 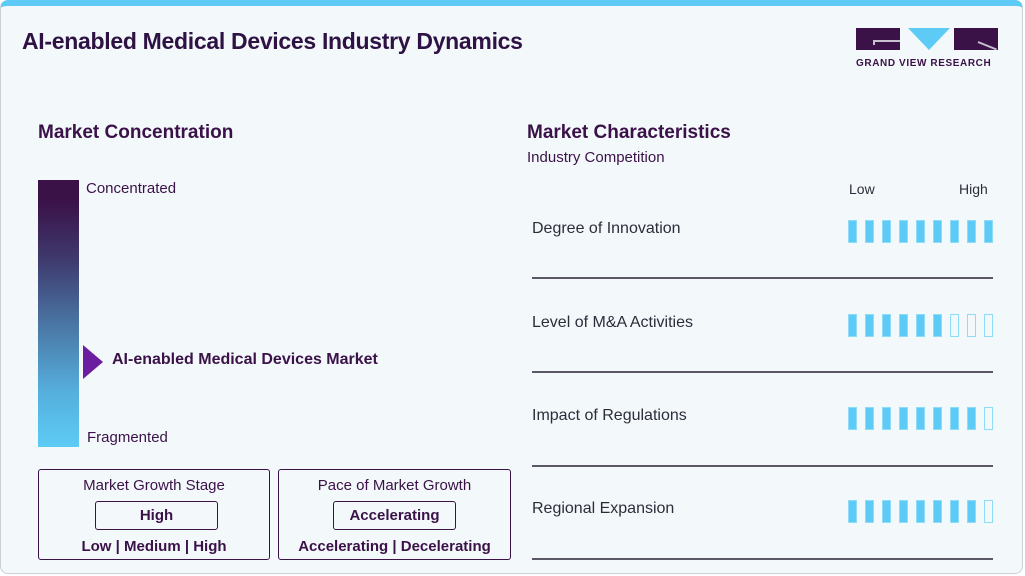 I want to click on characteristic-label: Level of M&A Activities, so click(x=612, y=322).